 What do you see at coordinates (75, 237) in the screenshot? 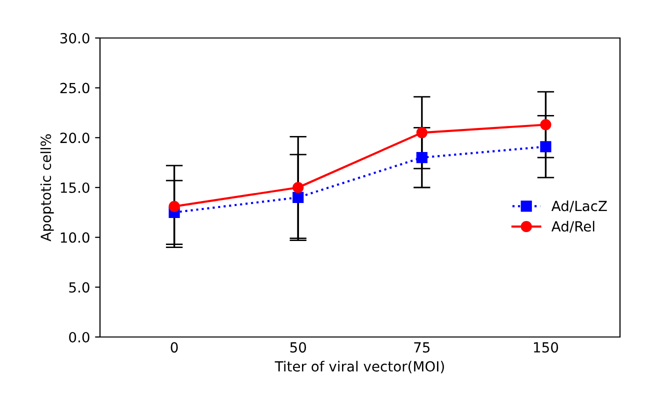
I see `y-tick-label: 10.0` at bounding box center [75, 237].